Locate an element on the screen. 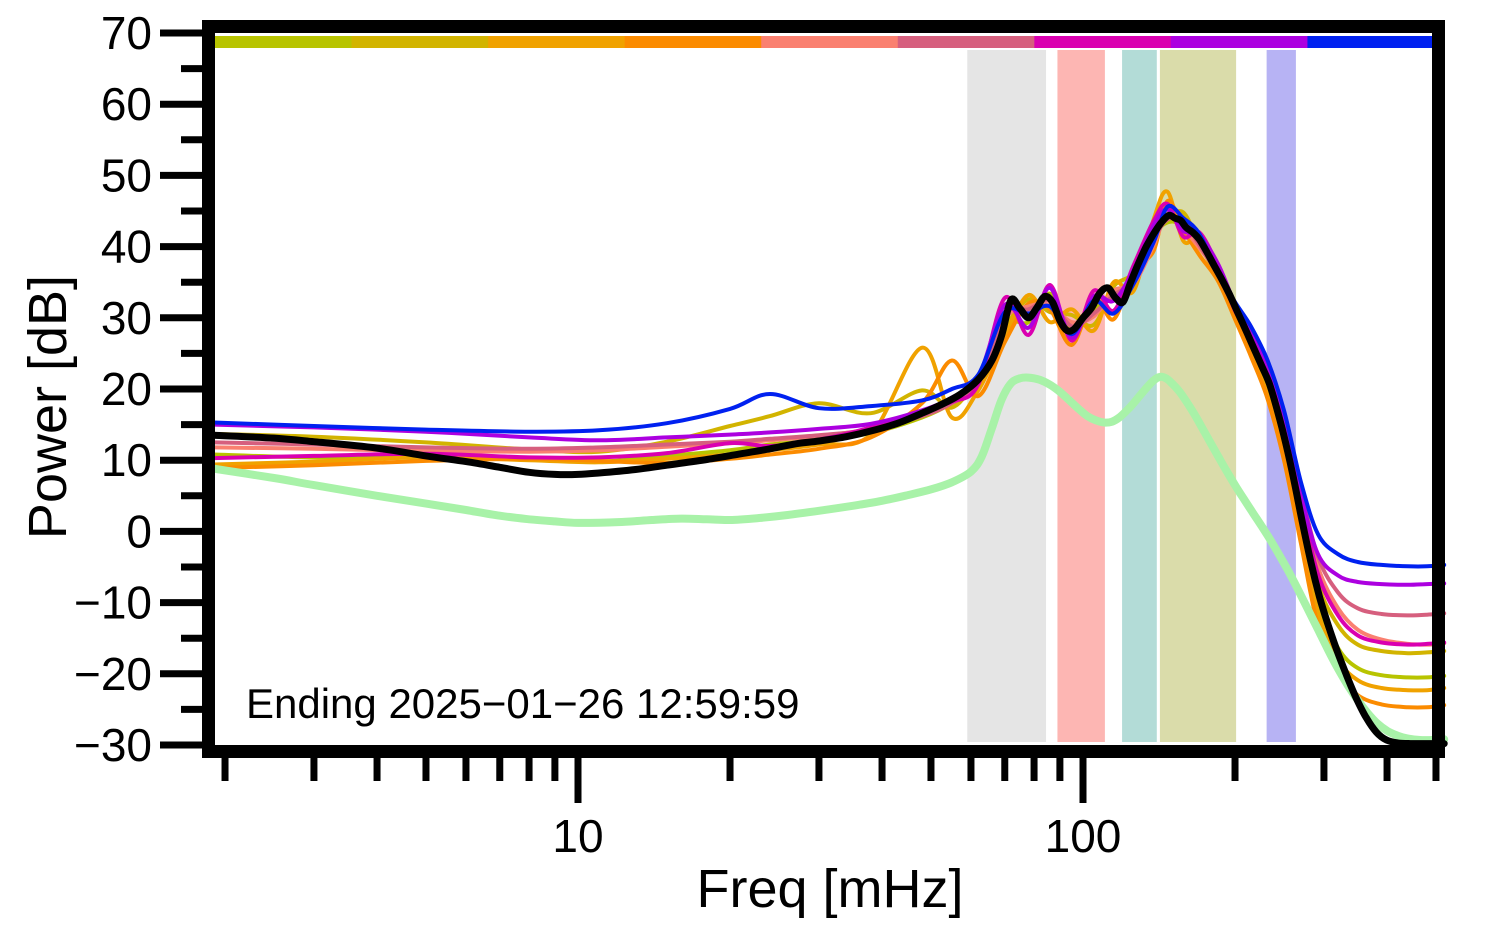  y-tick-label: 40 is located at coordinates (126, 247).